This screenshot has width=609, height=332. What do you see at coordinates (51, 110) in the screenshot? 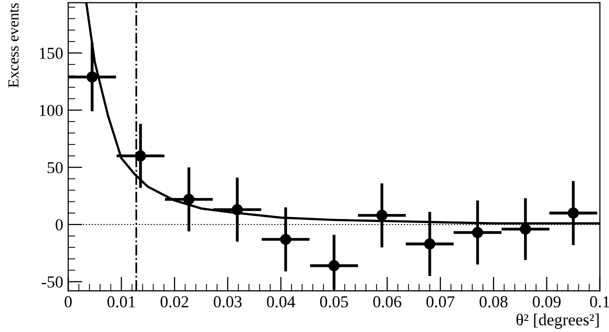
I see `y-tick-label: 100` at bounding box center [51, 110].